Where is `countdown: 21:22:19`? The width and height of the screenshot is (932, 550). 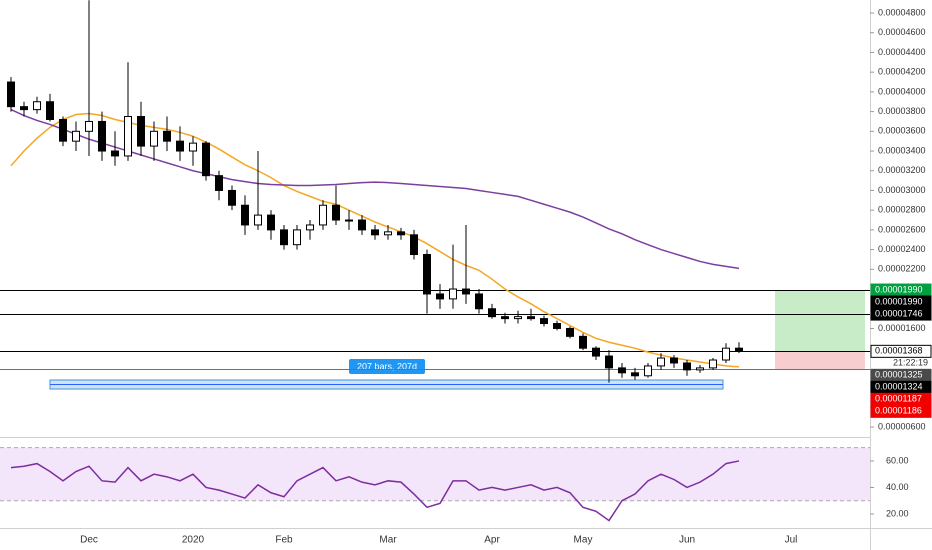 countdown: 21:22:19 is located at coordinates (910, 363).